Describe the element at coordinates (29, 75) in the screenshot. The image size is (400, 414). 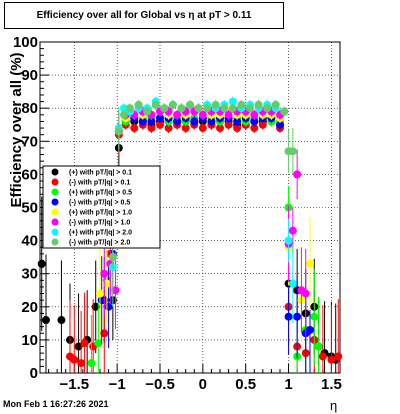
I see `y-tick-label: 90` at that location.